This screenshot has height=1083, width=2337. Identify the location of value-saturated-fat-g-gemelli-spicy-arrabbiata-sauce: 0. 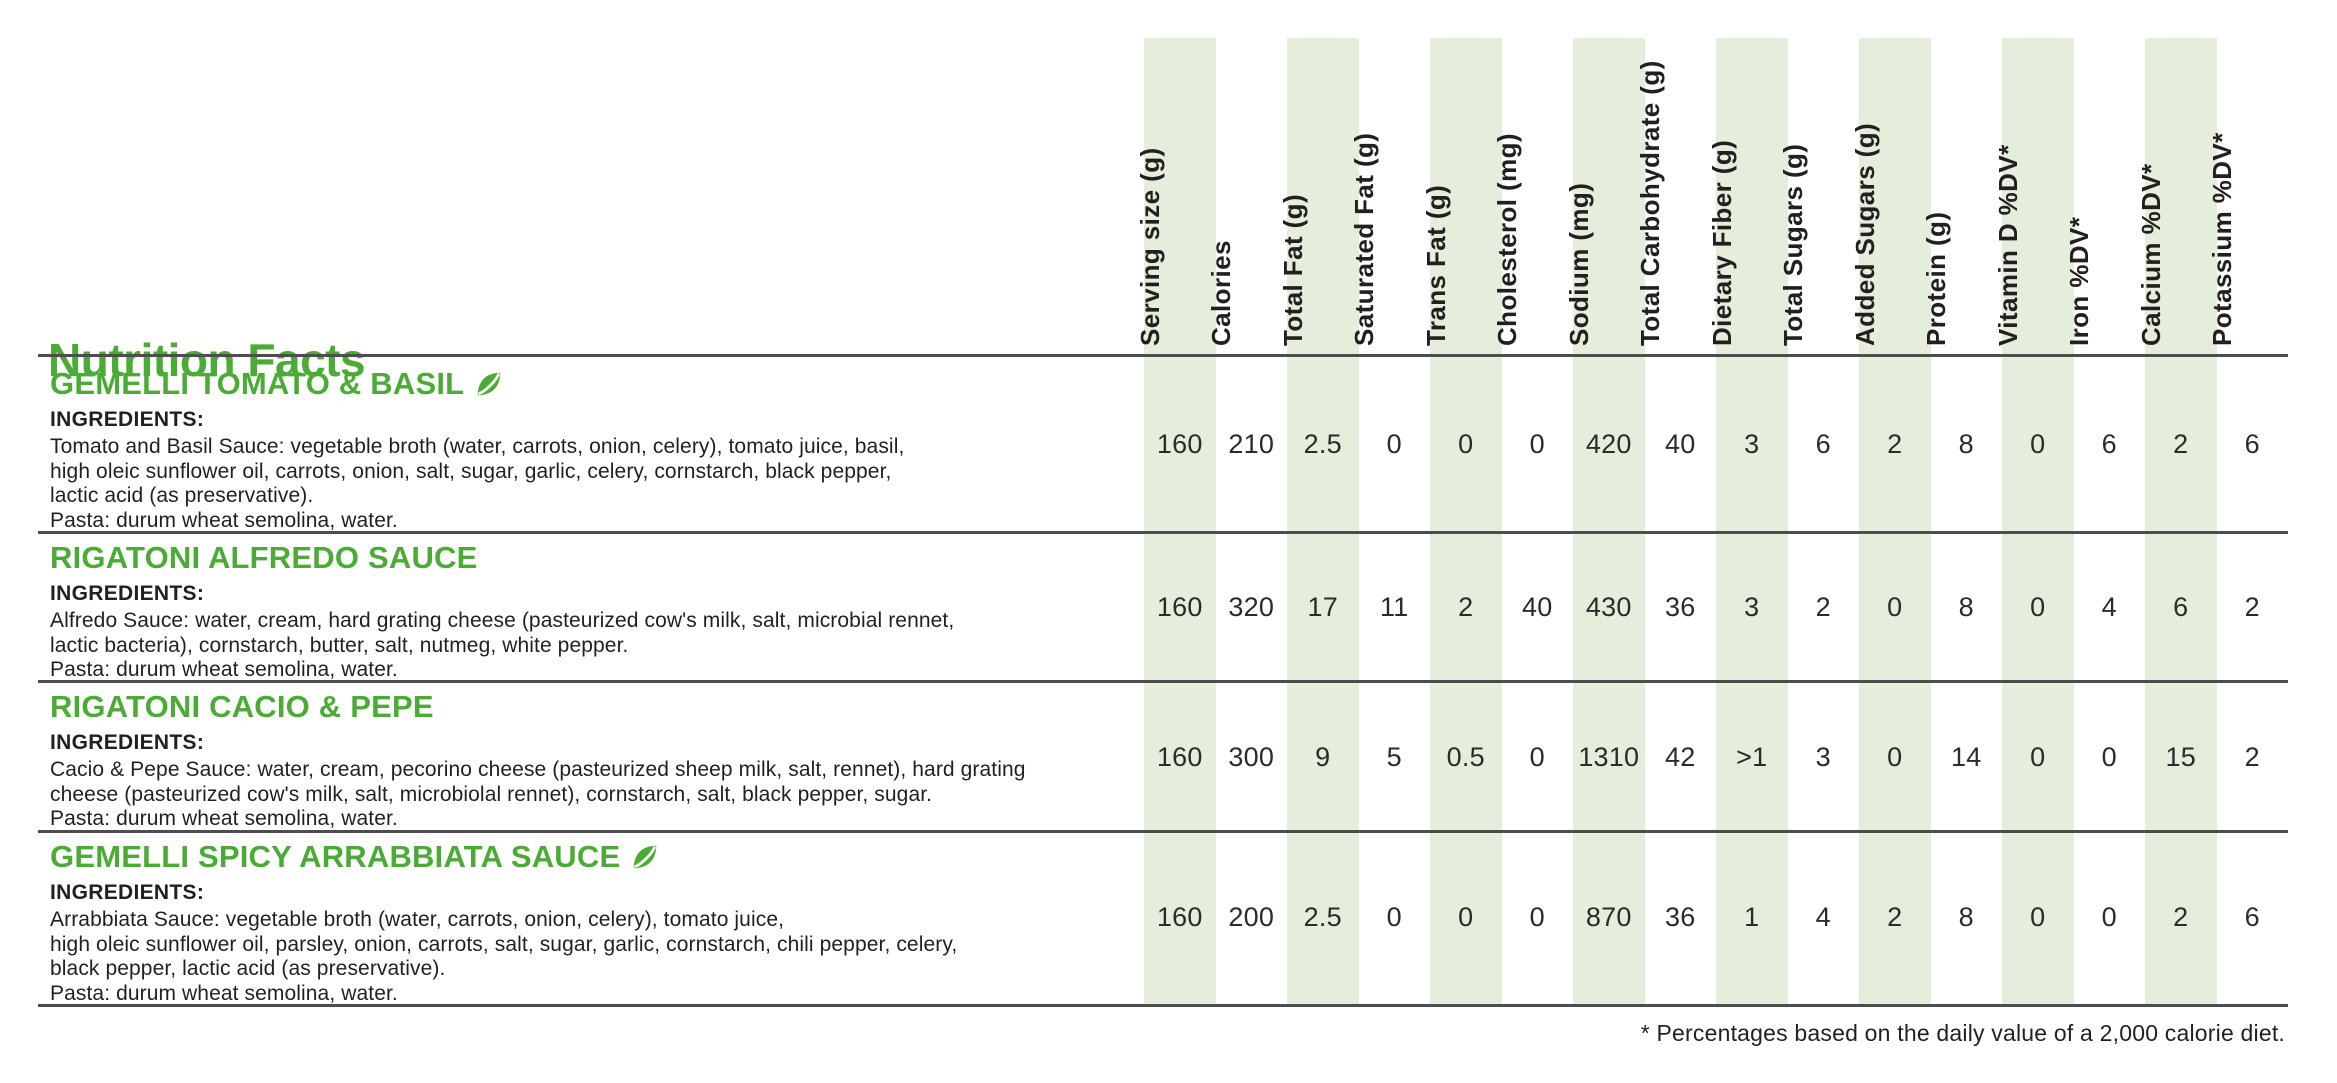
(1394, 917).